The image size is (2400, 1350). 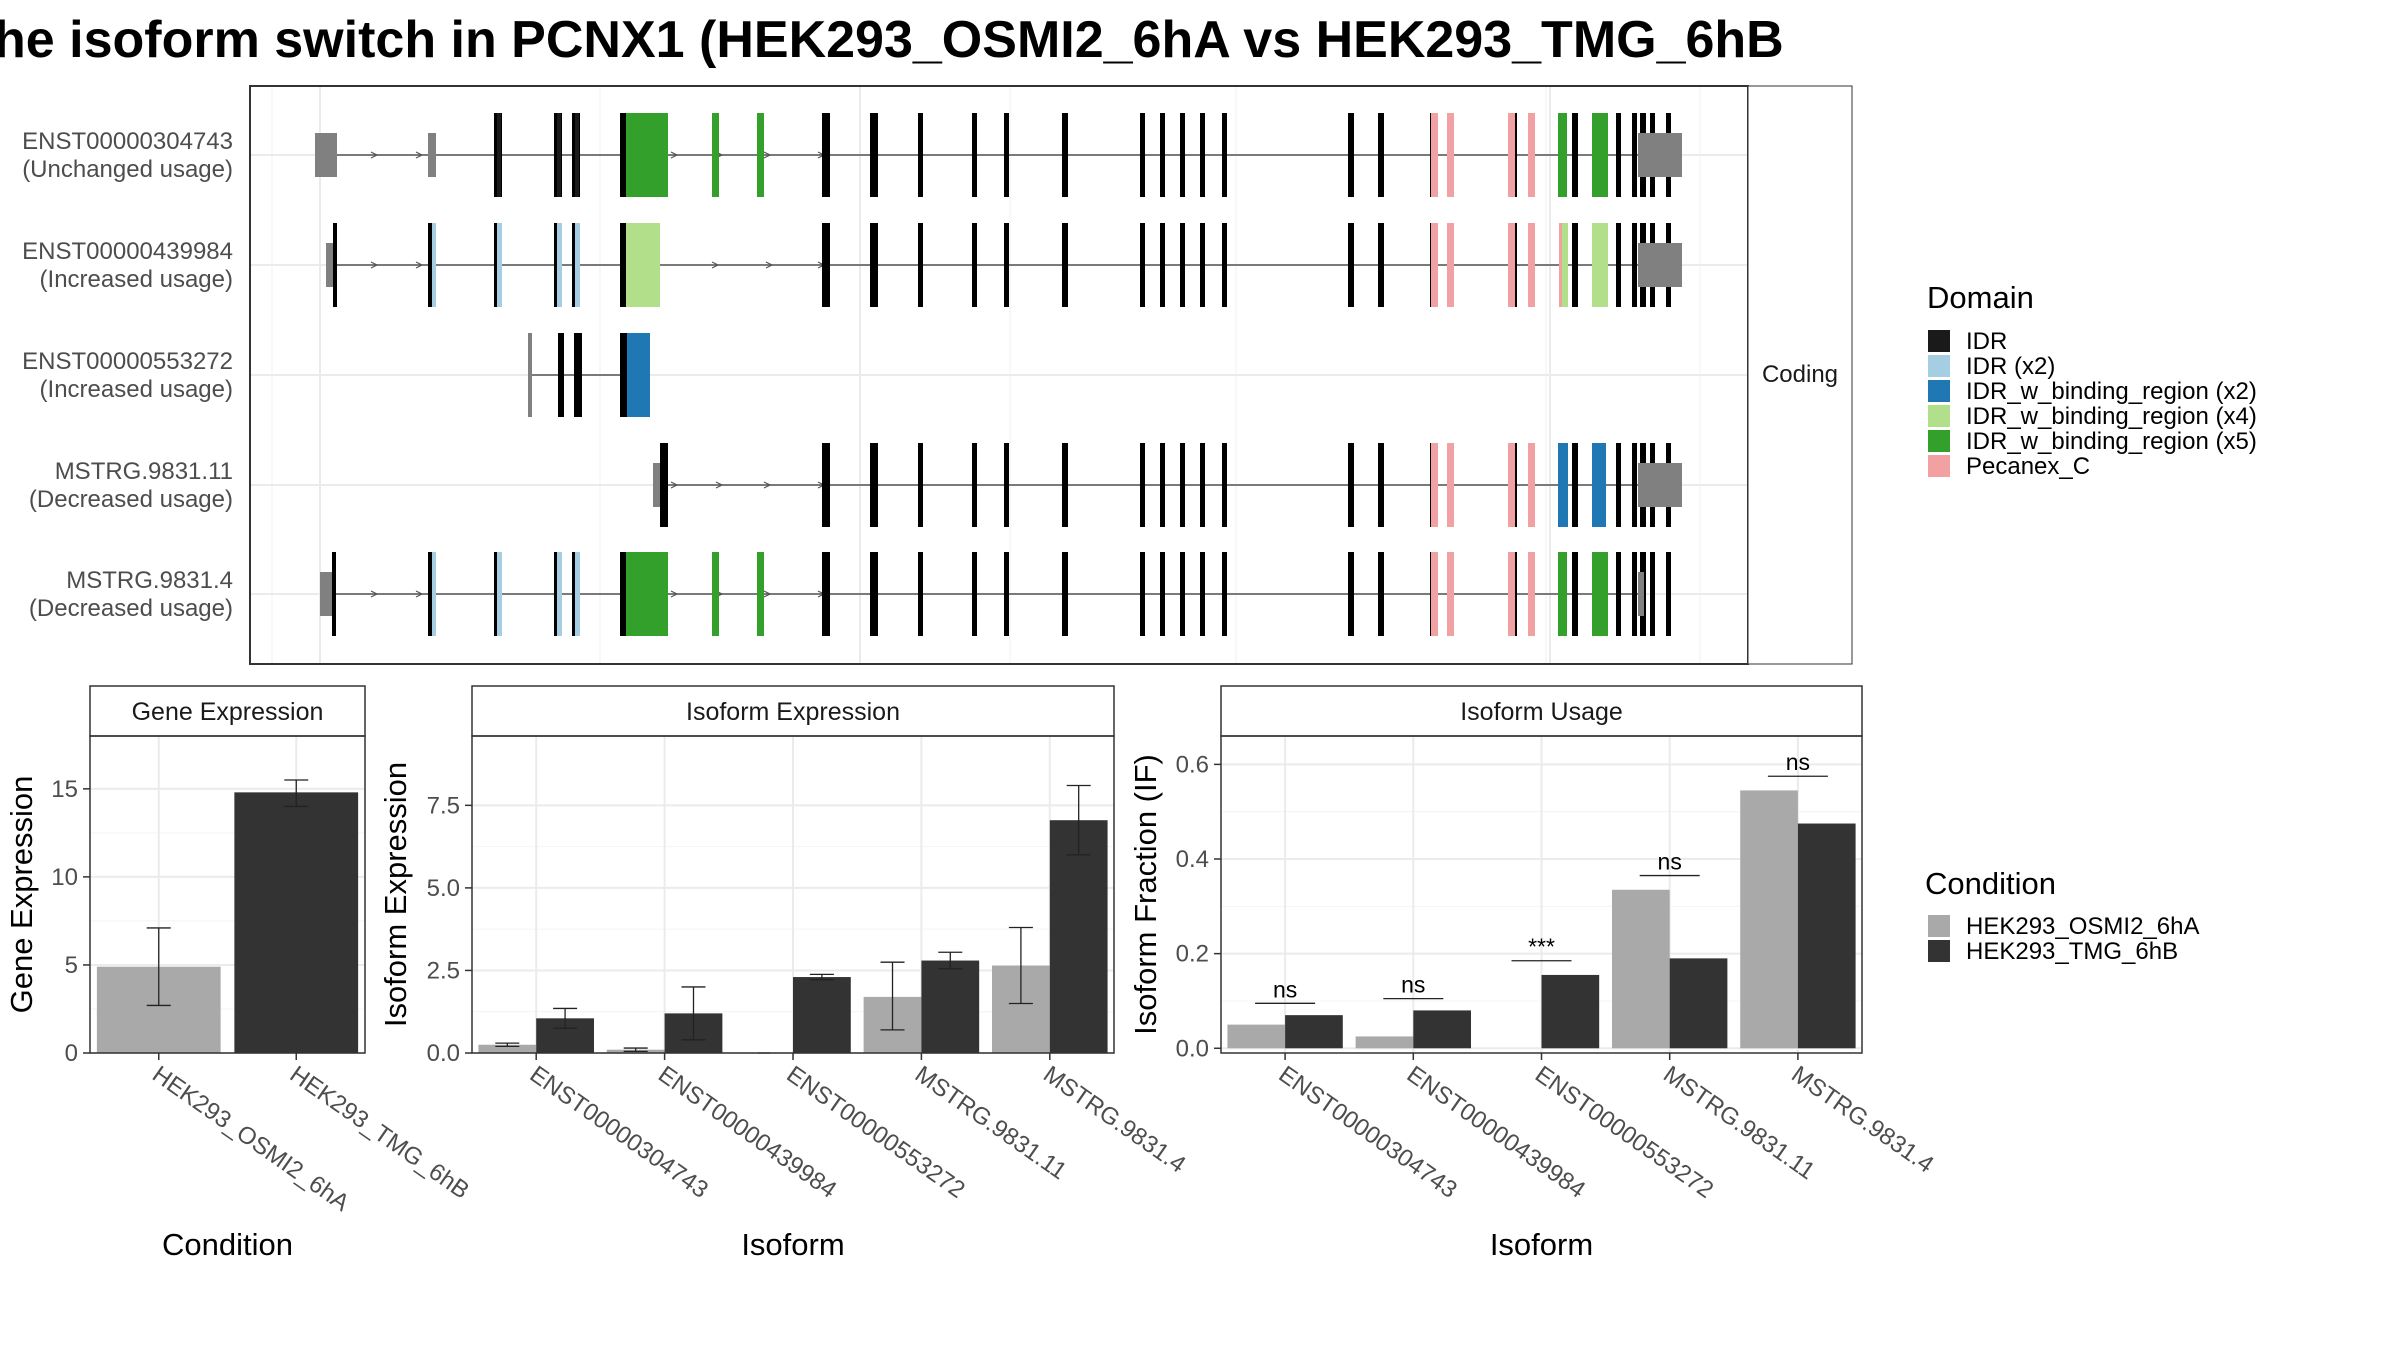 What do you see at coordinates (2082, 926) in the screenshot?
I see `legend-label: HEK293_OSMI2_6hA` at bounding box center [2082, 926].